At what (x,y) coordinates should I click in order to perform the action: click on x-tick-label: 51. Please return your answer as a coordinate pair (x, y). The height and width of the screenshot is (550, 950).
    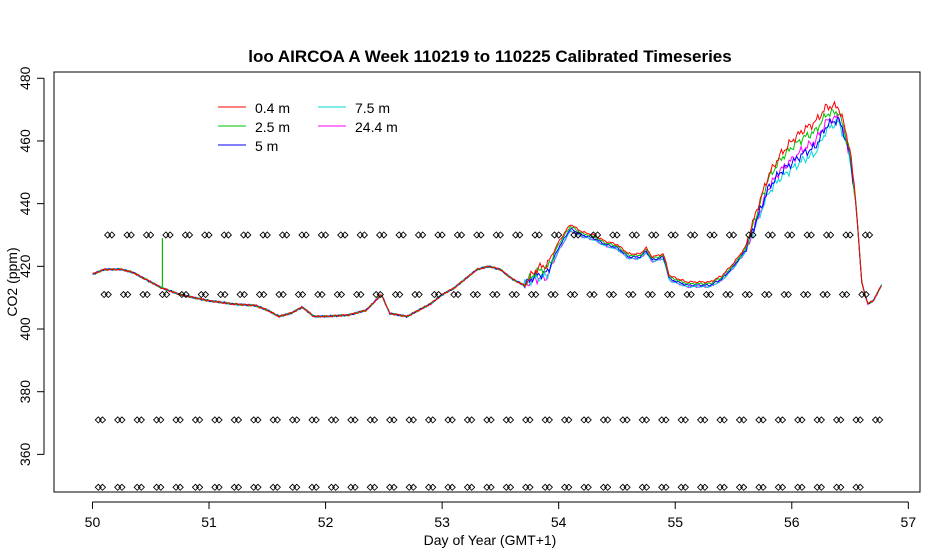
    Looking at the image, I should click on (209, 522).